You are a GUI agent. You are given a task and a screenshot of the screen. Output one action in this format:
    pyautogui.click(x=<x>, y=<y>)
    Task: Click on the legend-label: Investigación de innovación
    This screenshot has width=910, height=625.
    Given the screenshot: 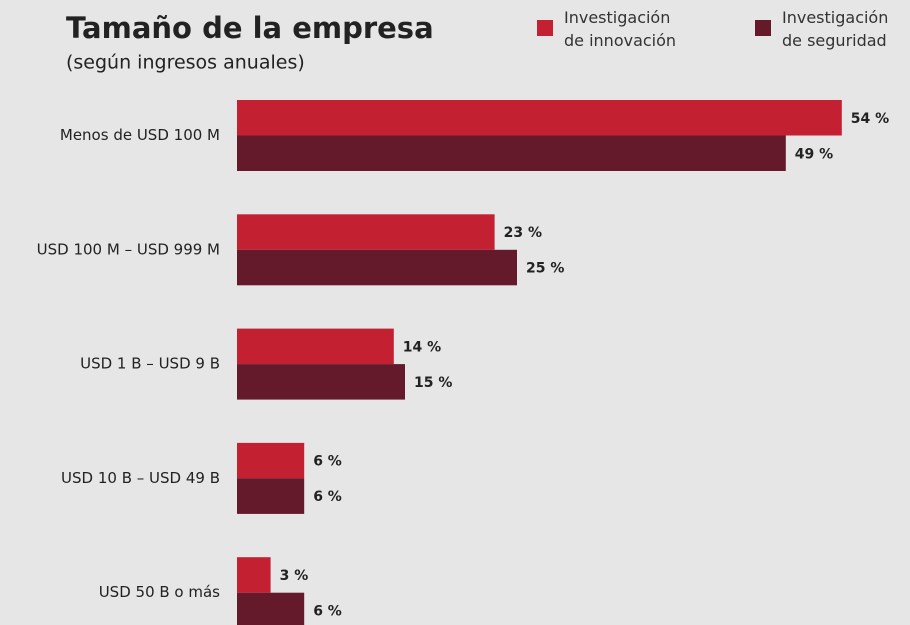 What is the action you would take?
    pyautogui.click(x=620, y=29)
    